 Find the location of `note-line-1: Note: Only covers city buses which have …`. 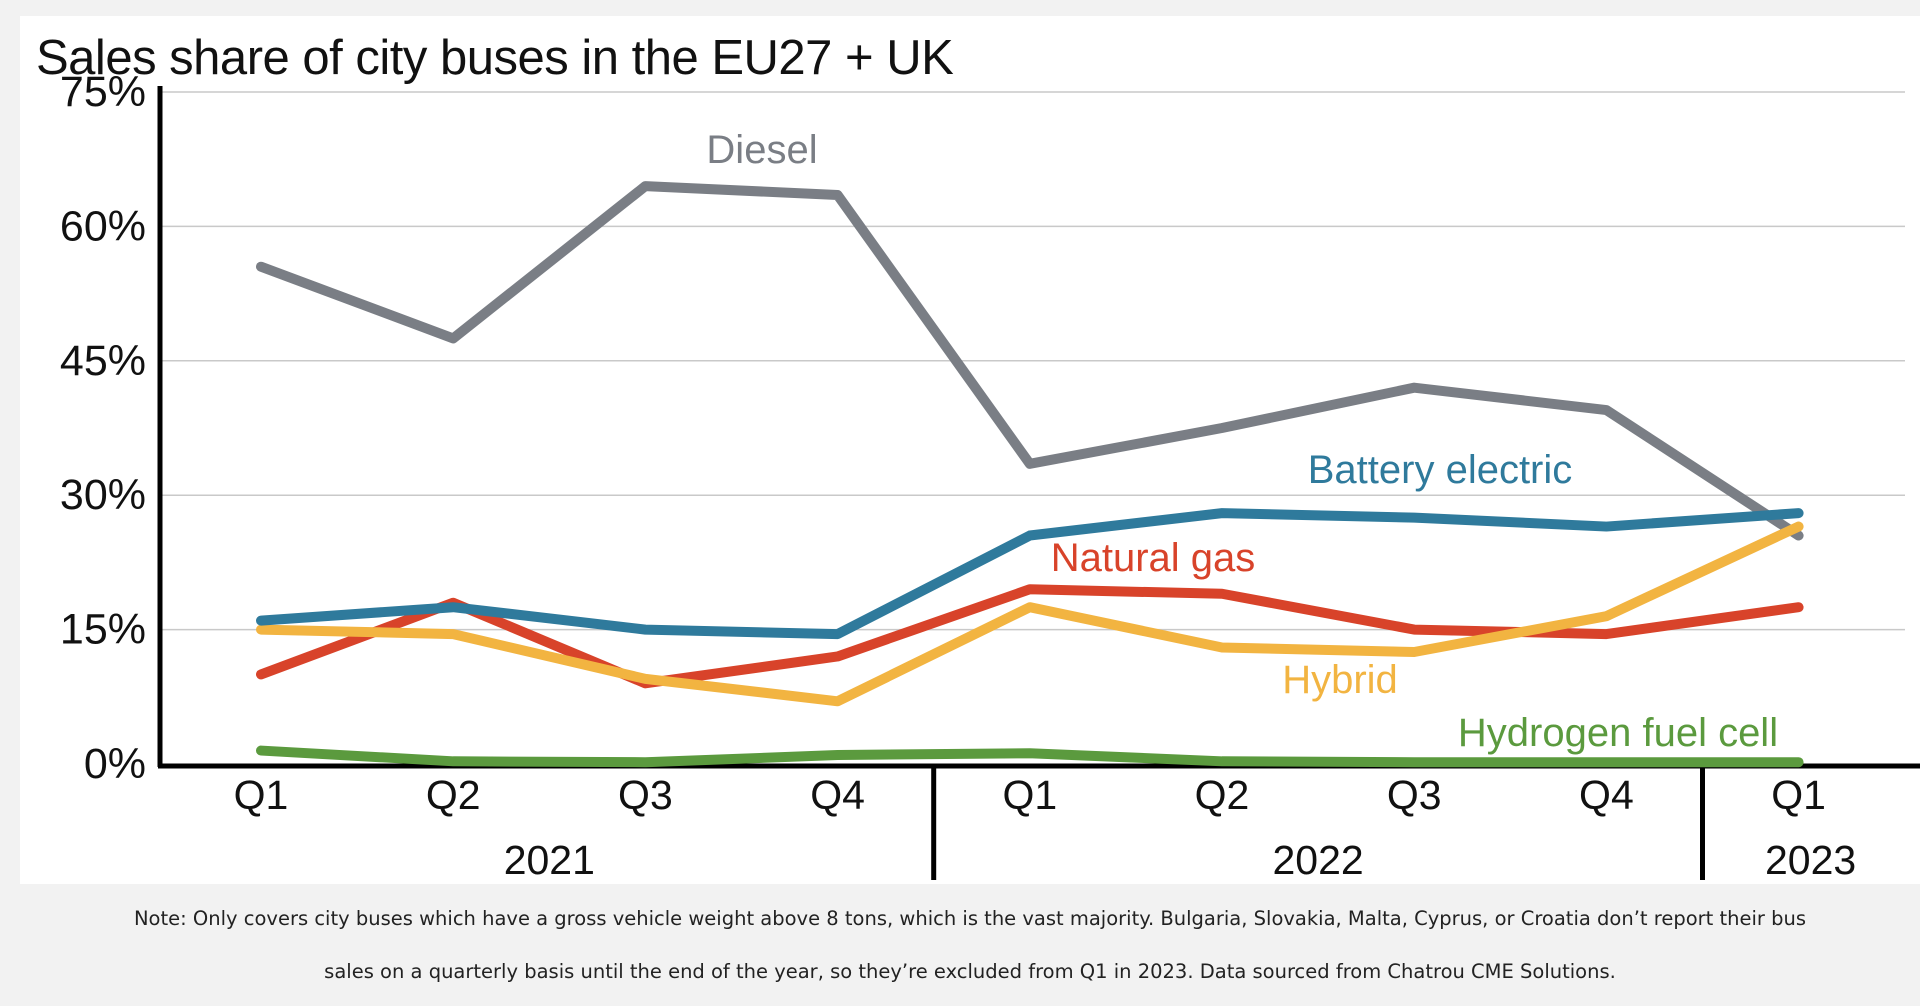

note-line-1: Note: Only covers city buses which have … is located at coordinates (970, 918).